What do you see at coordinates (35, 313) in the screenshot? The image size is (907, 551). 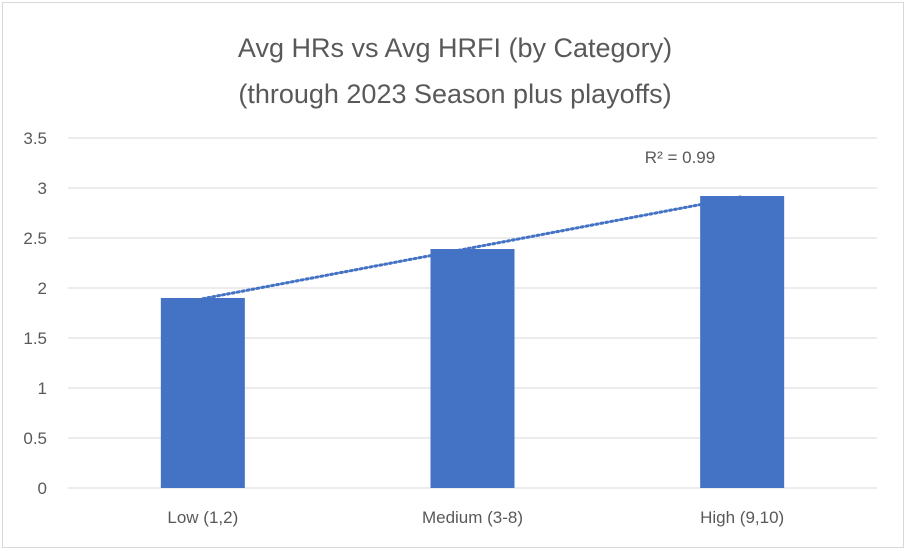 I see `y-axis-tick-labels: 0 0.5 1 1.5 2 2.5 3 3.5` at bounding box center [35, 313].